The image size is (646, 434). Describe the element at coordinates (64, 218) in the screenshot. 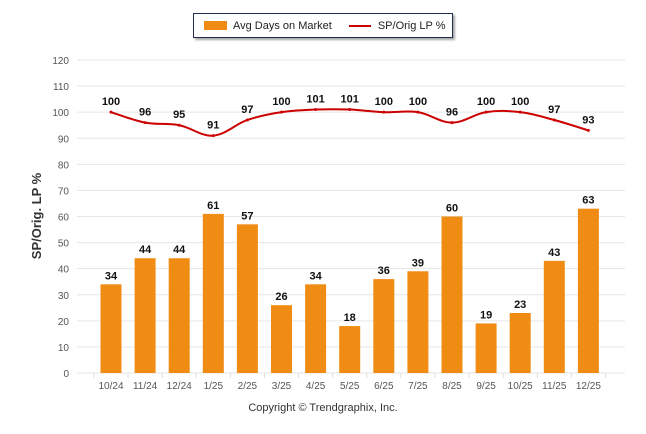

I see `y-tick-label: 60` at that location.